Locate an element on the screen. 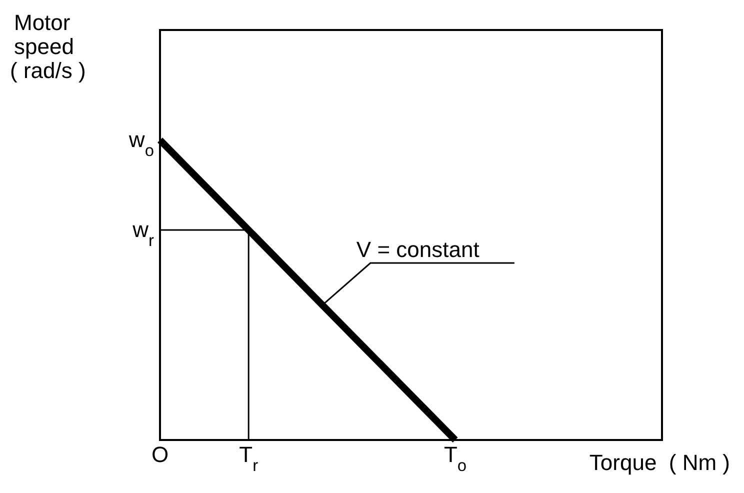  y-axis-title: Motor speed ( rad/s ) is located at coordinates (48, 46).